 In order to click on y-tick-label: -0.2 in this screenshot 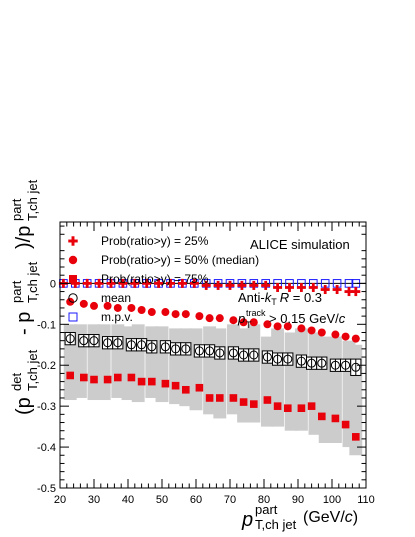, I will do `click(46, 366)`.